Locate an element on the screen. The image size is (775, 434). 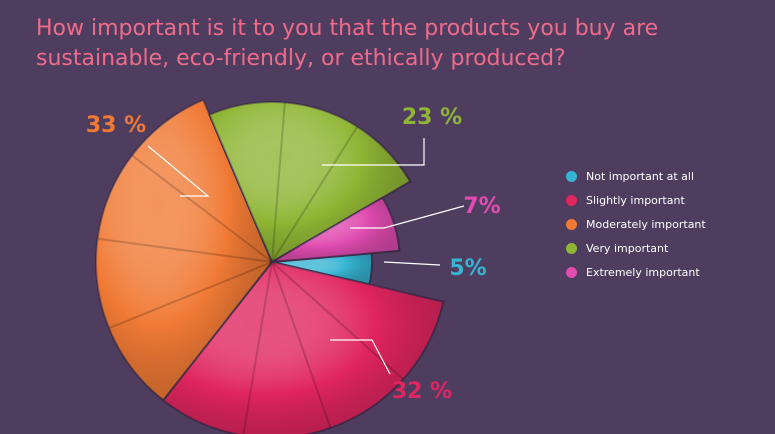
legend-item-slightly-important: Slightly important is located at coordinates (636, 200).